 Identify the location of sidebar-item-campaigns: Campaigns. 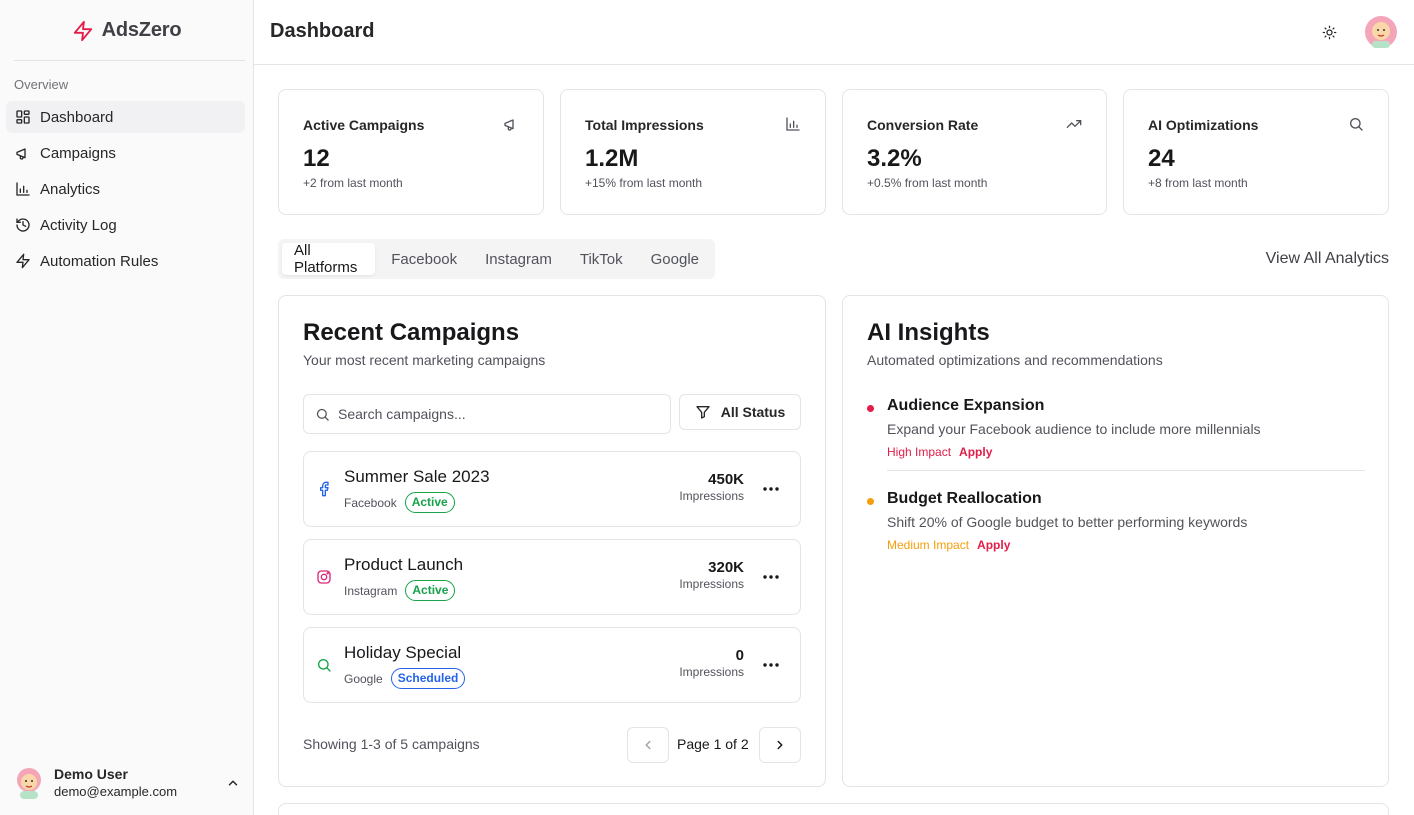
(125, 153).